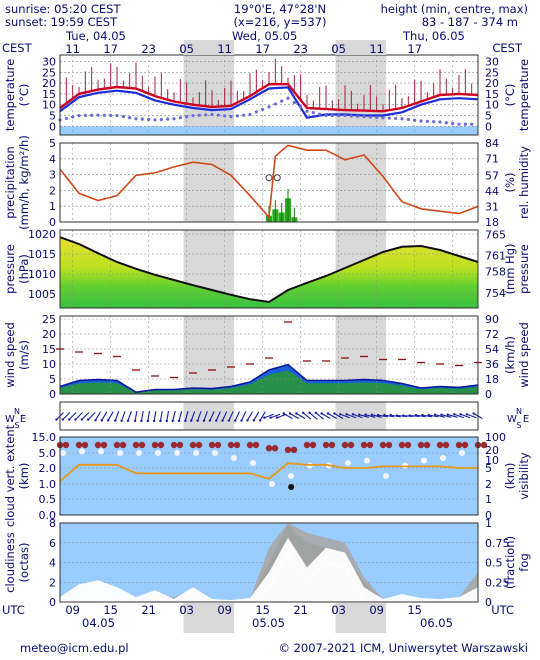 The image size is (540, 660). What do you see at coordinates (510, 476) in the screenshot?
I see `cloud-right-unit: (km)` at bounding box center [510, 476].